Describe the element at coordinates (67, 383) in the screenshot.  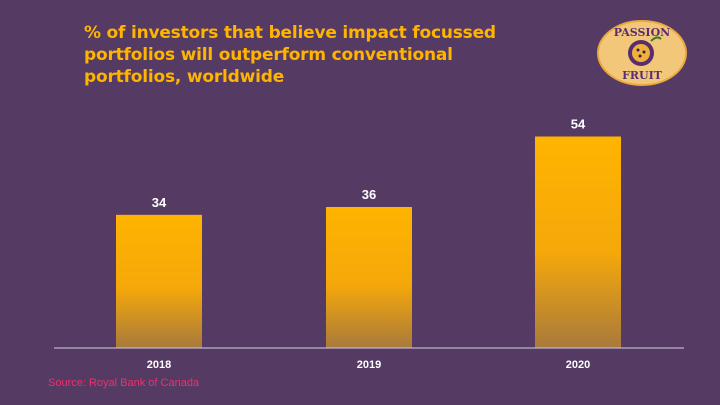
I see `source-label: Source:` at that location.